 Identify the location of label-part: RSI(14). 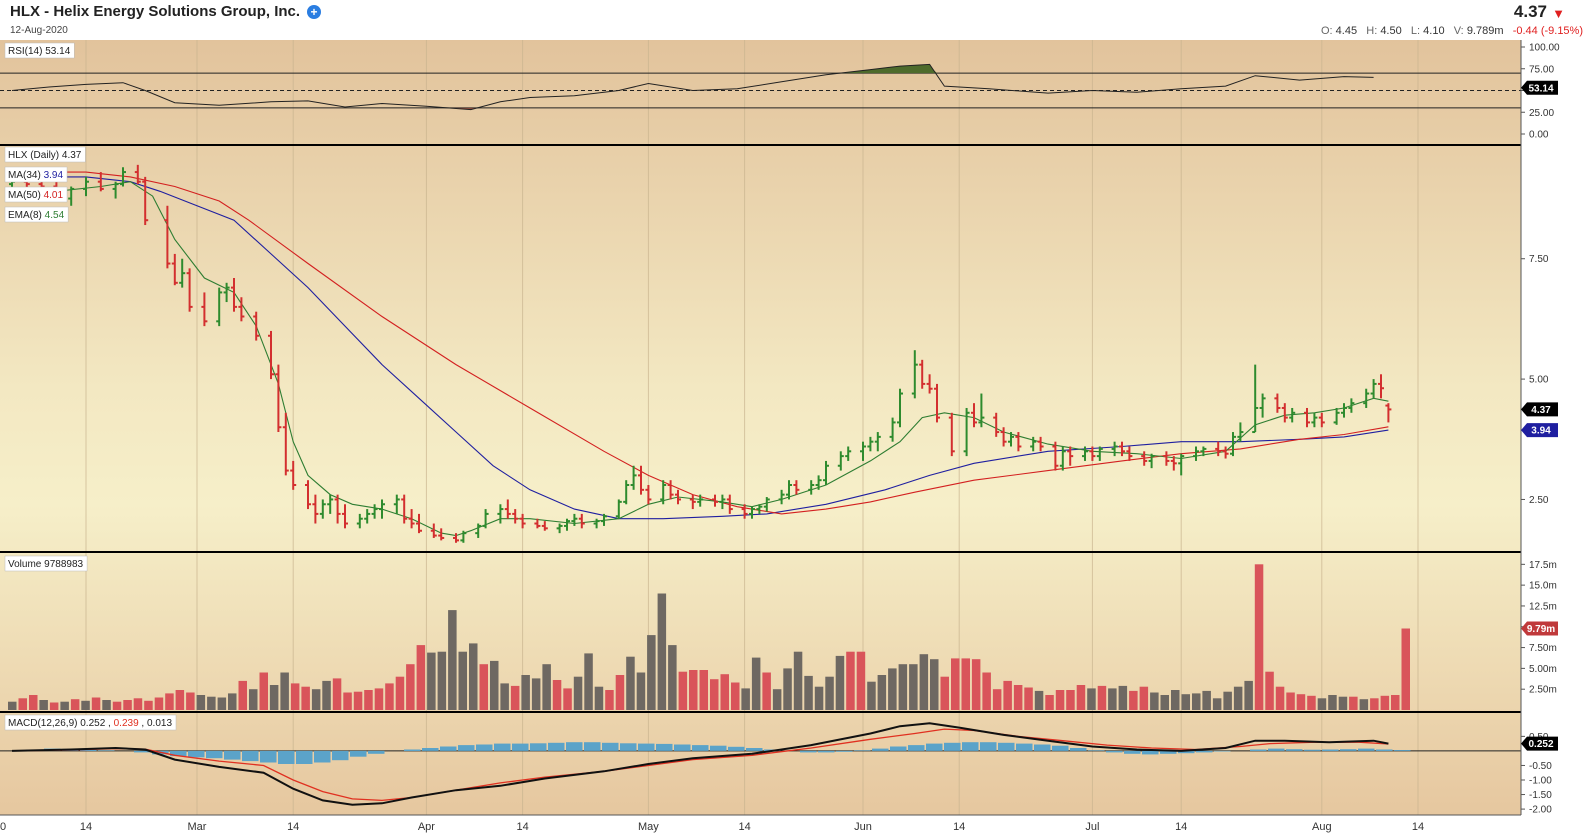
(26, 51).